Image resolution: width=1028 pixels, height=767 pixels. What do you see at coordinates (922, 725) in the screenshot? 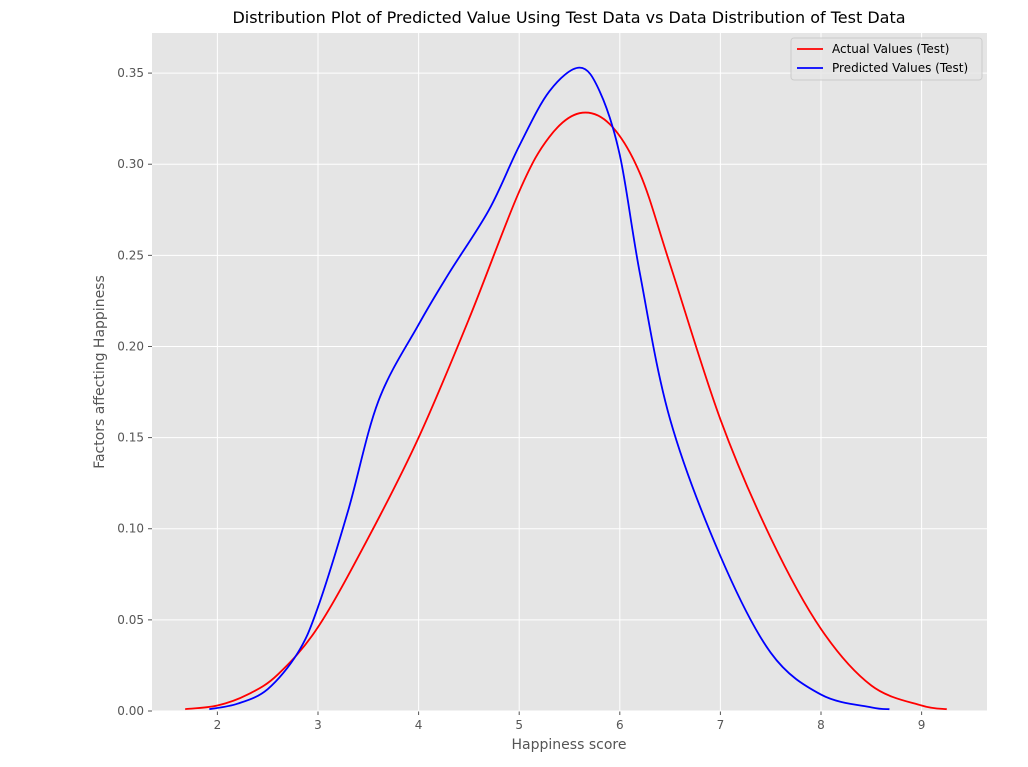
I see `x-tick-label: 9` at bounding box center [922, 725].